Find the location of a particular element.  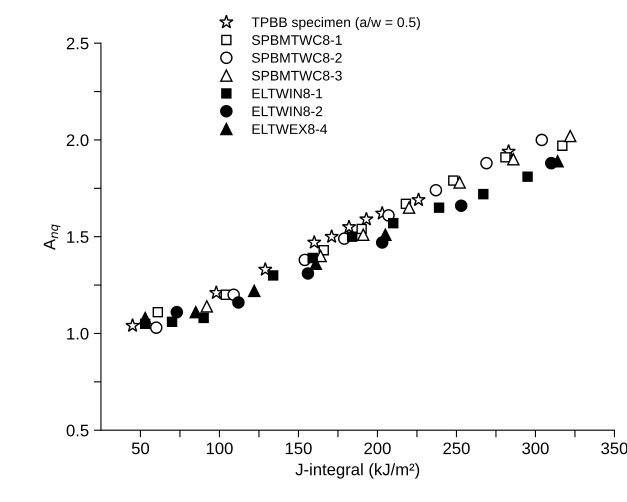

legend-label: SPBMTWC8-1 is located at coordinates (297, 40).